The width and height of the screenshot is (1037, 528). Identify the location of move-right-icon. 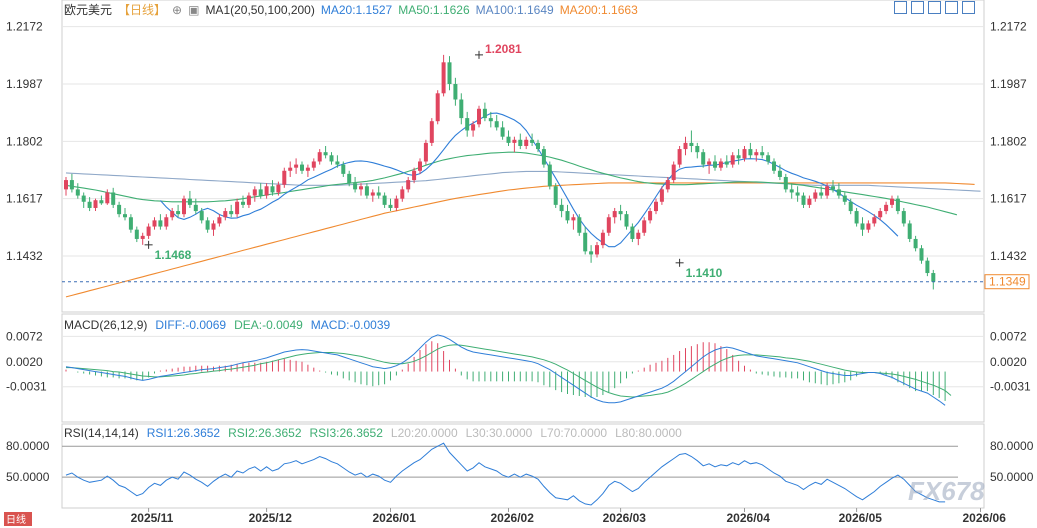
(951, 7).